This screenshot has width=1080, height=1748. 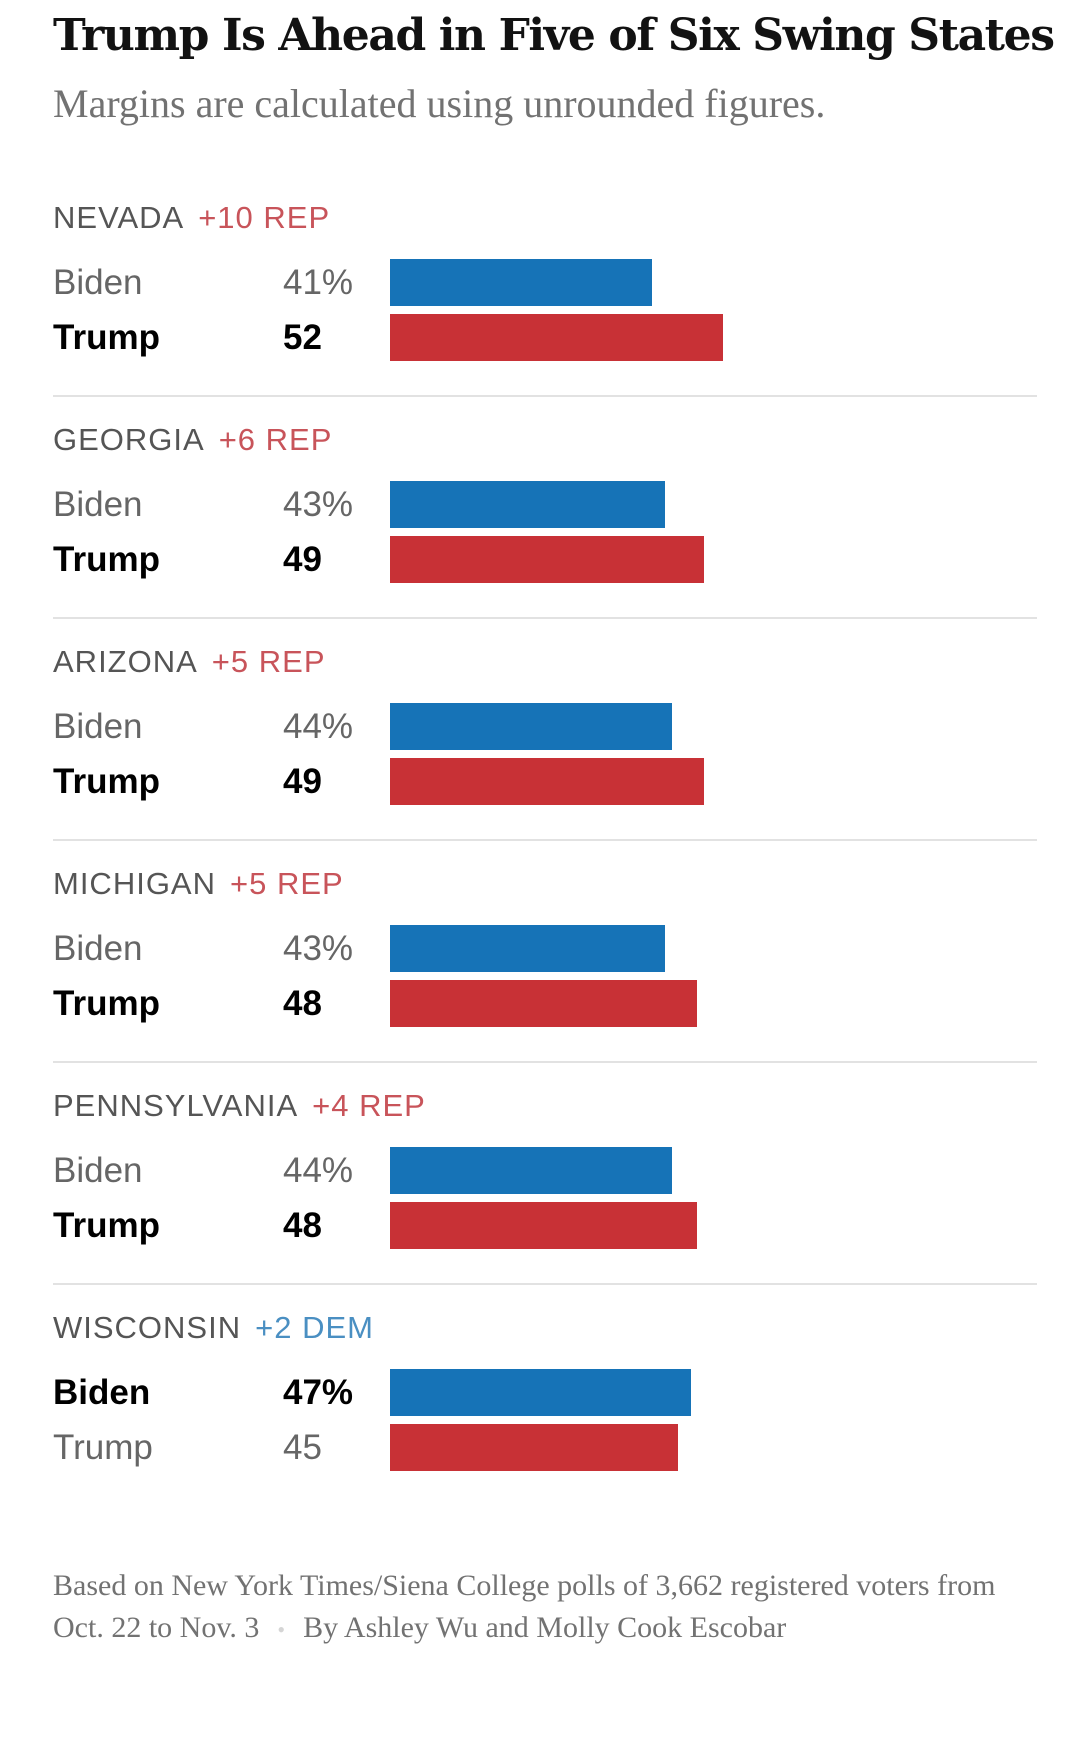 What do you see at coordinates (545, 311) in the screenshot?
I see `state-section-nevada: NEVADA +10 REP Biden 41% Trump 52` at bounding box center [545, 311].